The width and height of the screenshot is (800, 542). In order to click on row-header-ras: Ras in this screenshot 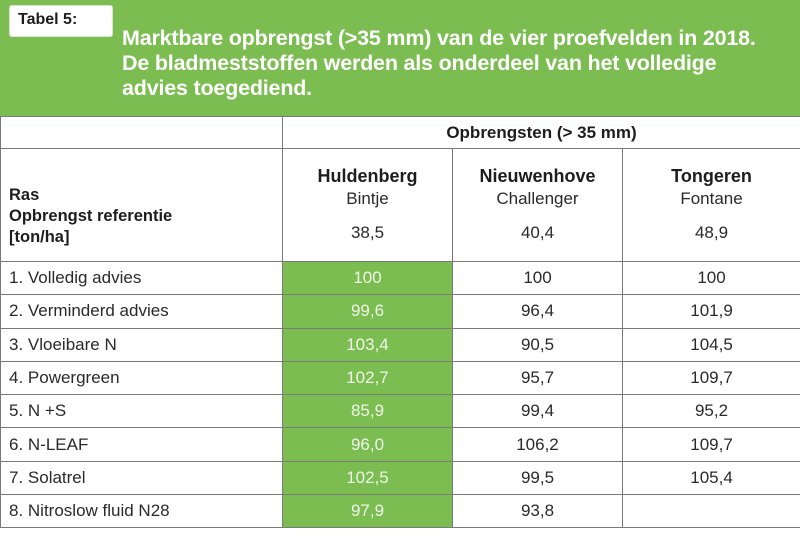, I will do `click(24, 195)`.